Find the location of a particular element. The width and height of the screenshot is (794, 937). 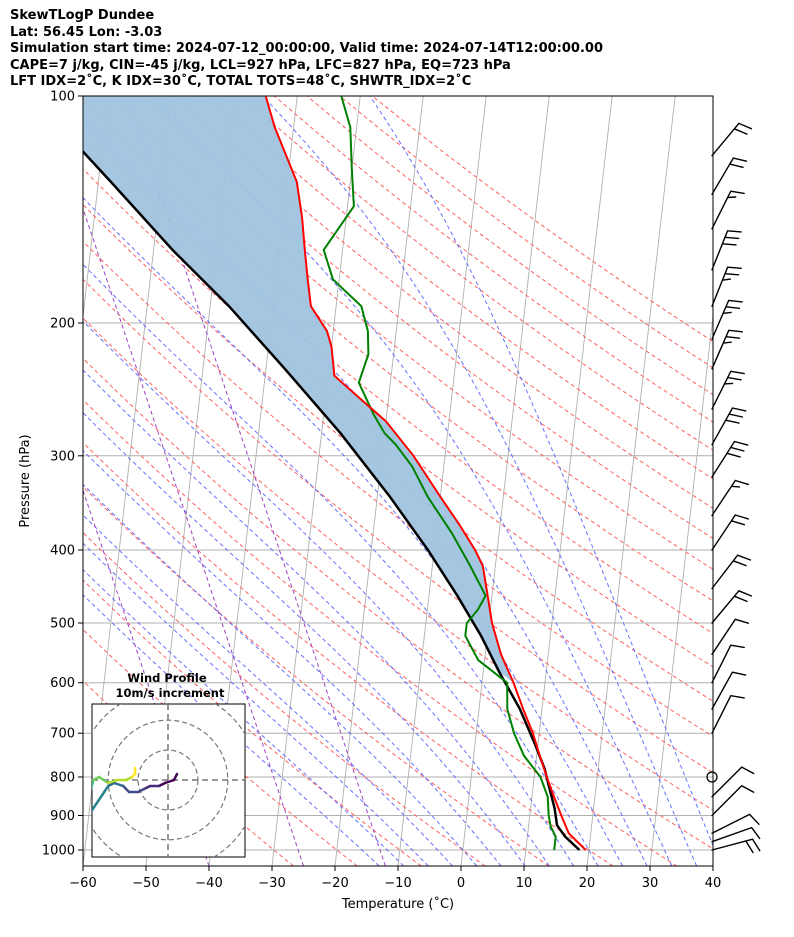

chart-title: SkewTLogP Dundee is located at coordinates (82, 15).